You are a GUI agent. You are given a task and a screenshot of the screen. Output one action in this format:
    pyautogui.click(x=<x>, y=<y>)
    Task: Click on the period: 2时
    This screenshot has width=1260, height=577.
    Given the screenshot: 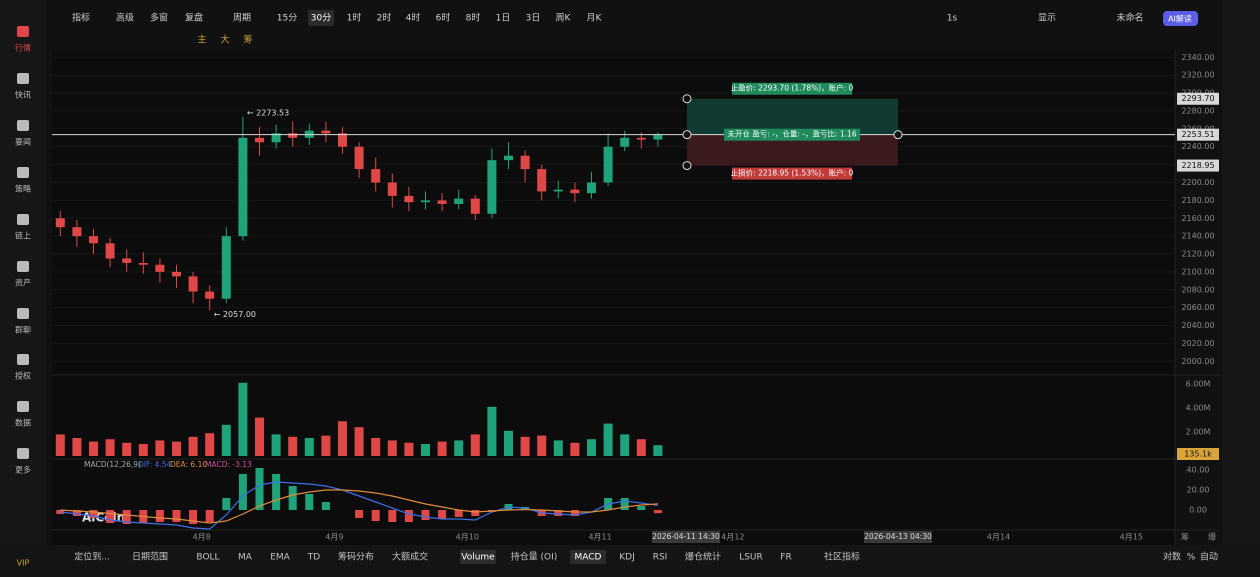 What is the action you would take?
    pyautogui.click(x=384, y=18)
    